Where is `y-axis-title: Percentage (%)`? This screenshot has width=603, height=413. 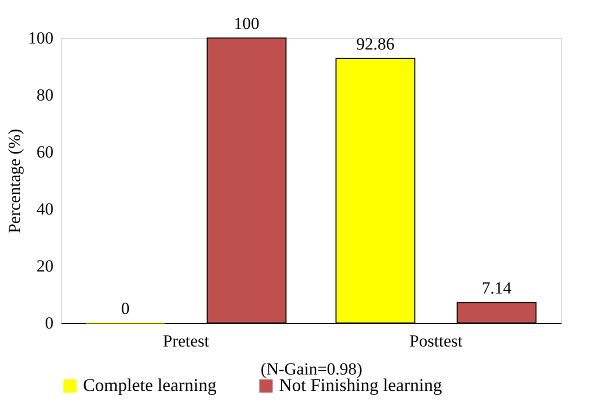
y-axis-title: Percentage (%) is located at coordinates (14, 181).